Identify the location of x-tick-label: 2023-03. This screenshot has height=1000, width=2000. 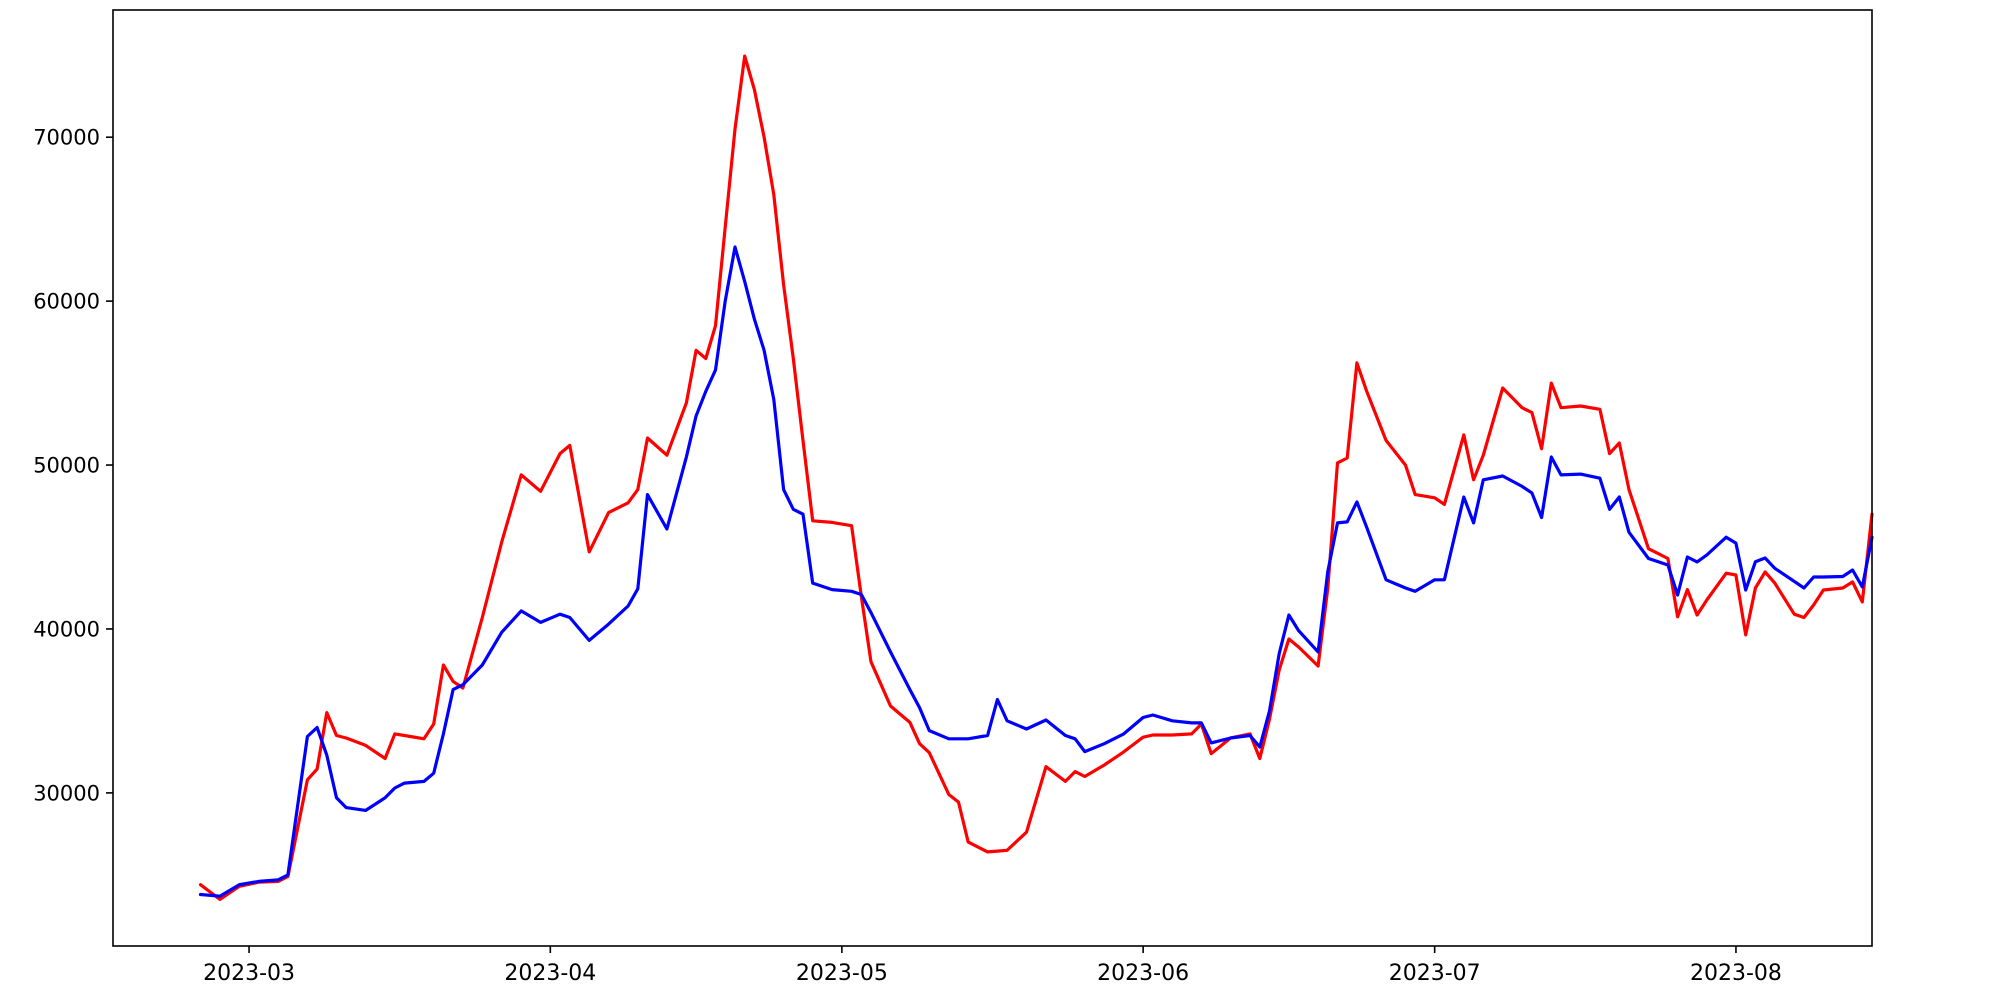
(249, 973).